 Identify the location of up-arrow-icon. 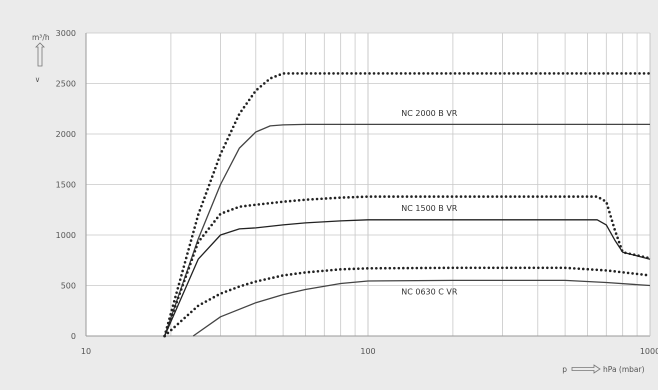
(40, 54).